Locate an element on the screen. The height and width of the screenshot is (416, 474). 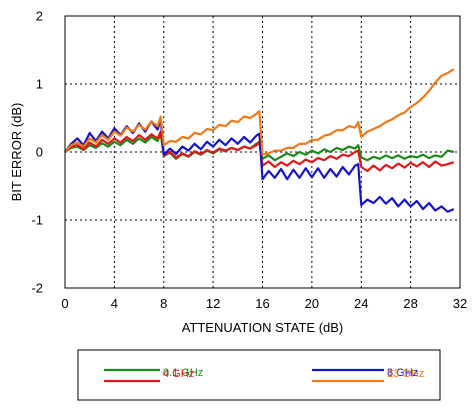
y-tick-label: 0 is located at coordinates (39, 152).